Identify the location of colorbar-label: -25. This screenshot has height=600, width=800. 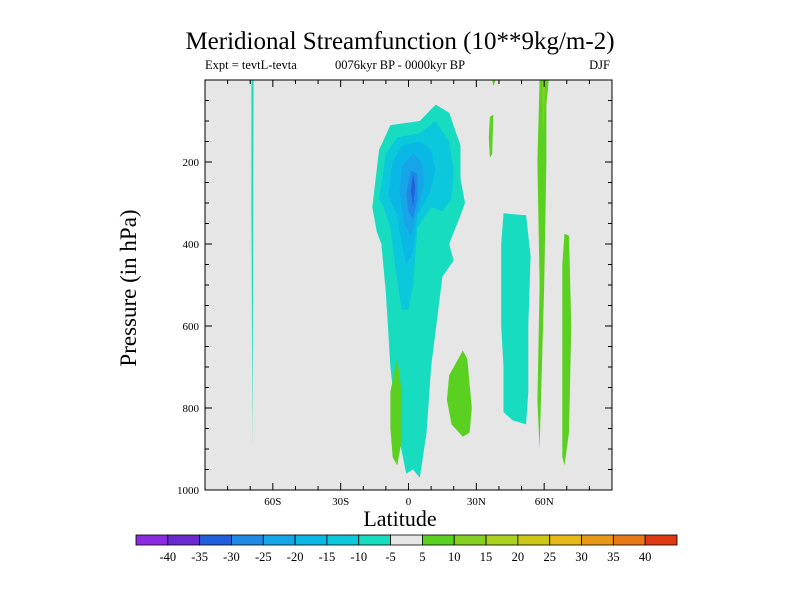
(263, 557).